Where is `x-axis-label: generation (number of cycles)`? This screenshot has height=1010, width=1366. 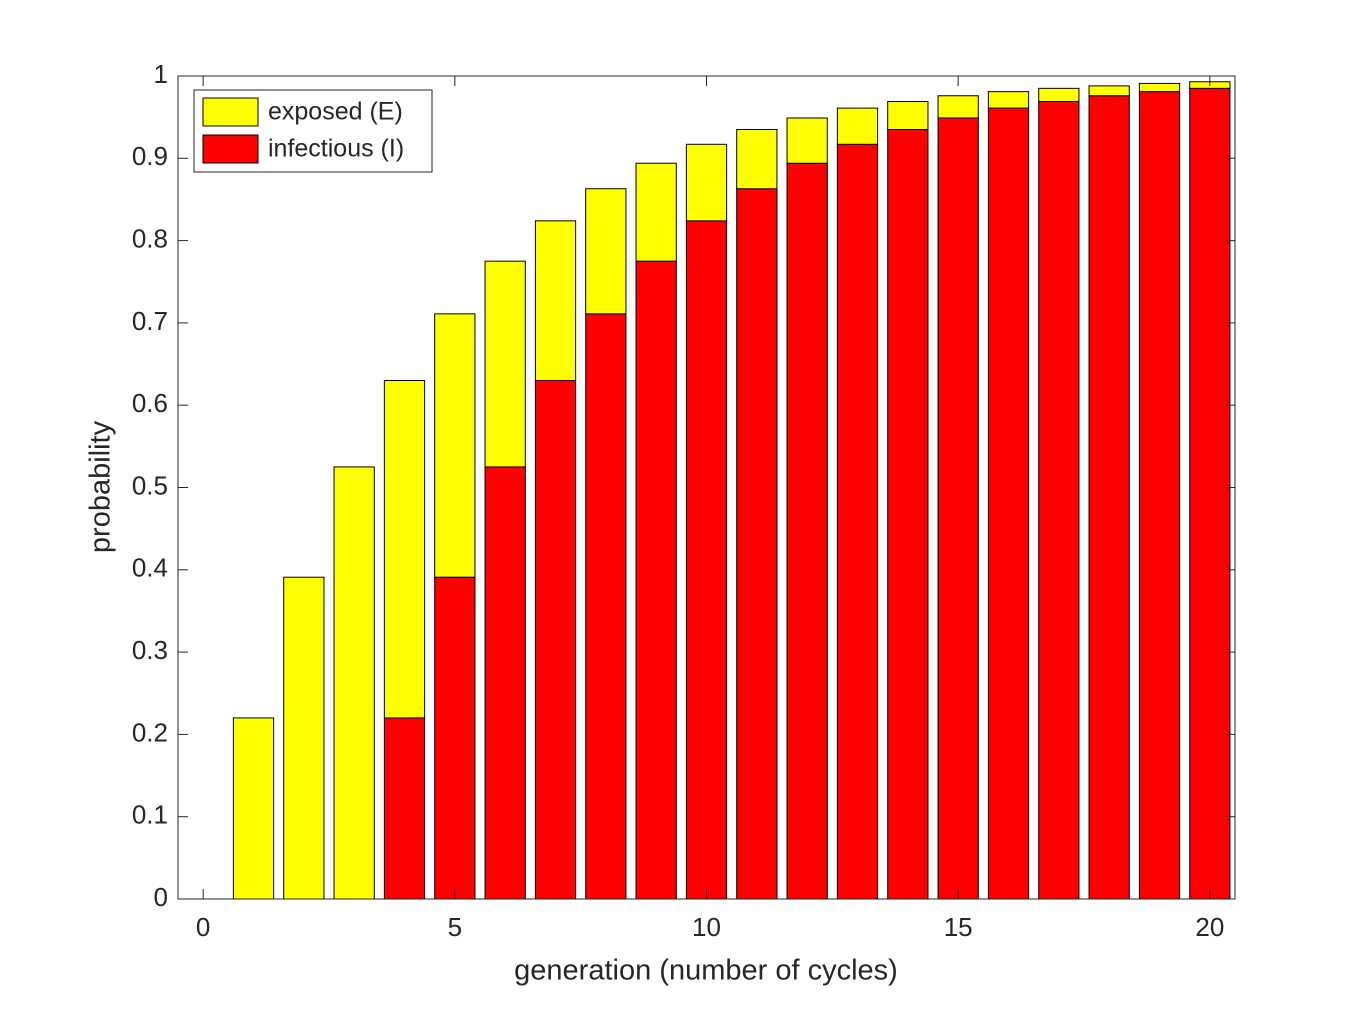
x-axis-label: generation (number of cycles) is located at coordinates (706, 971).